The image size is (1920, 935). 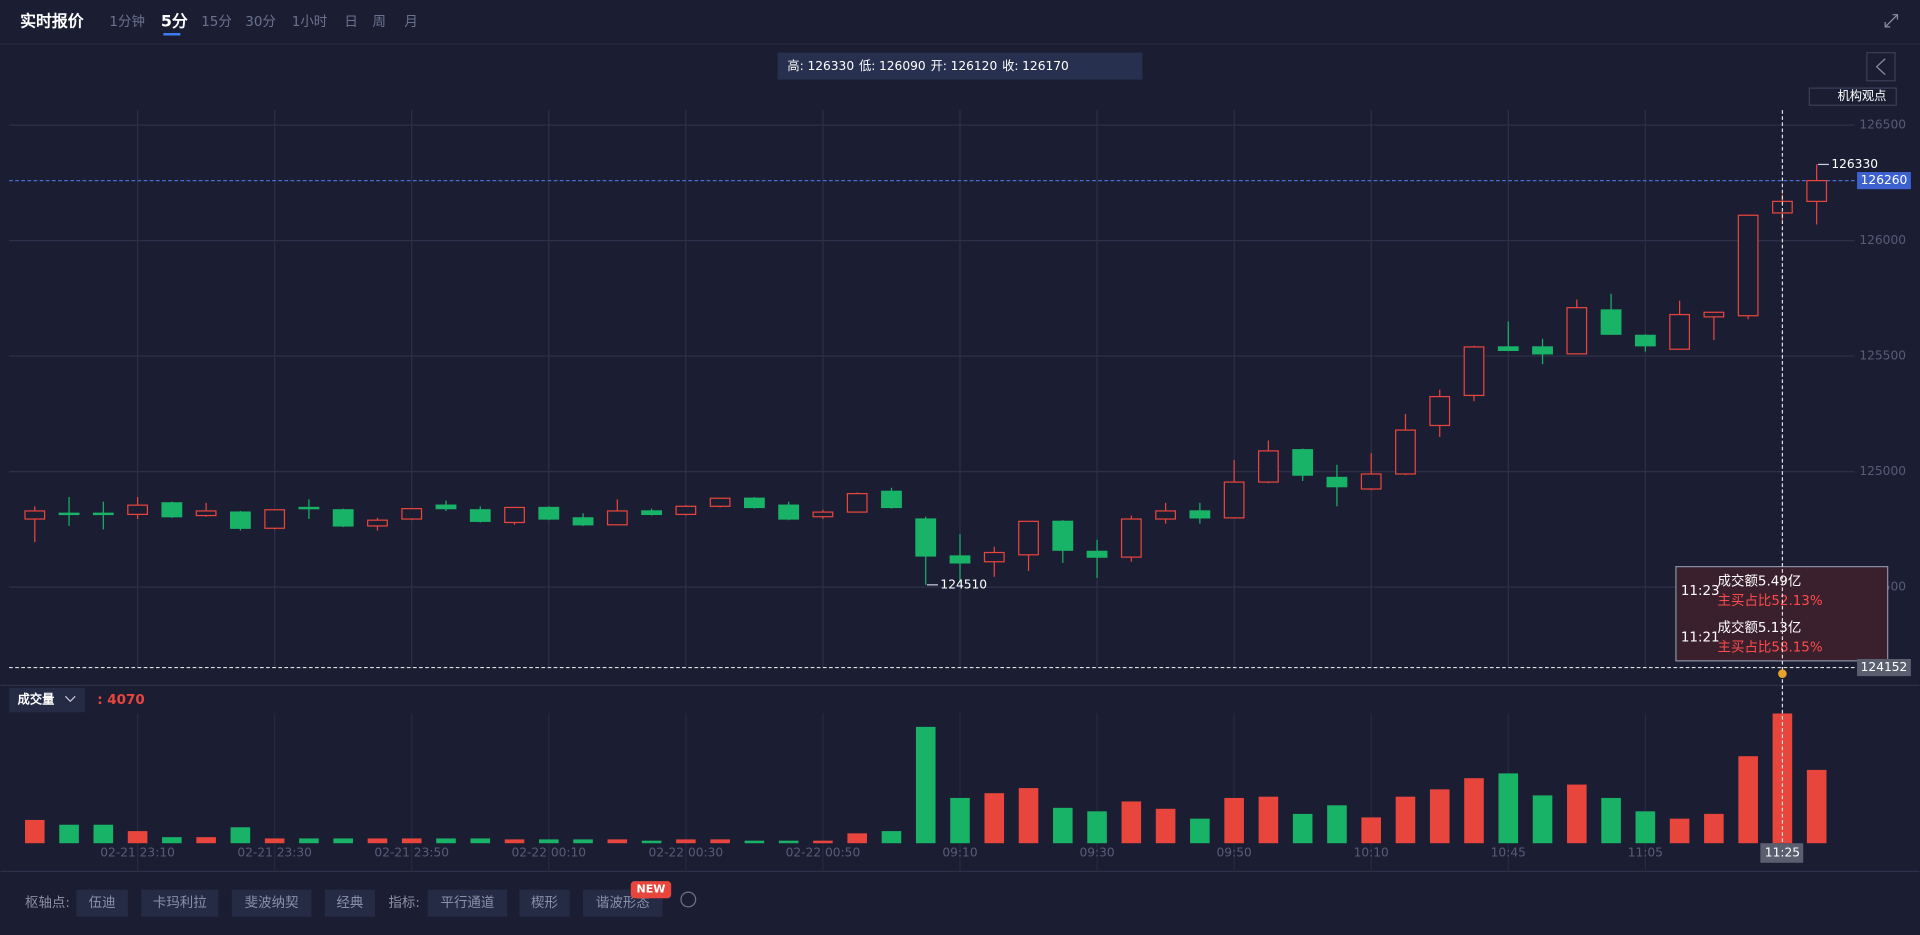 What do you see at coordinates (686, 853) in the screenshot?
I see `x-tick-label: 02-22 00:30` at bounding box center [686, 853].